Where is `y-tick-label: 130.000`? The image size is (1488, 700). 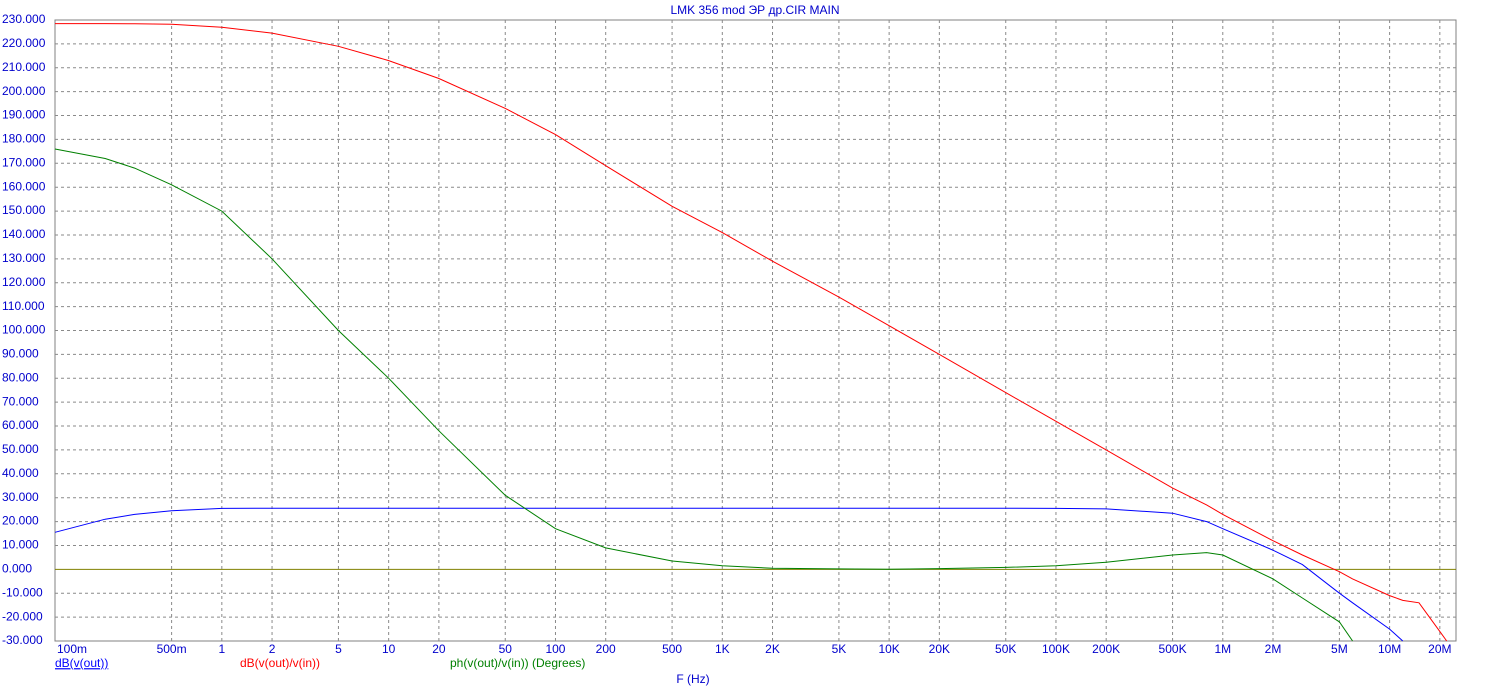
y-tick-label: 130.000 is located at coordinates (24, 258).